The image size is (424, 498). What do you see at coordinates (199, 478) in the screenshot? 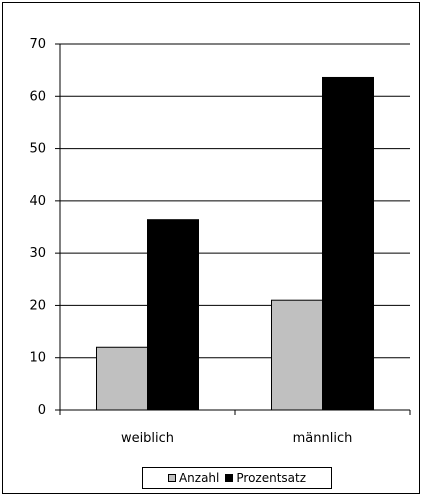
I see `legend-label-anzahl: Anzahl` at bounding box center [199, 478].